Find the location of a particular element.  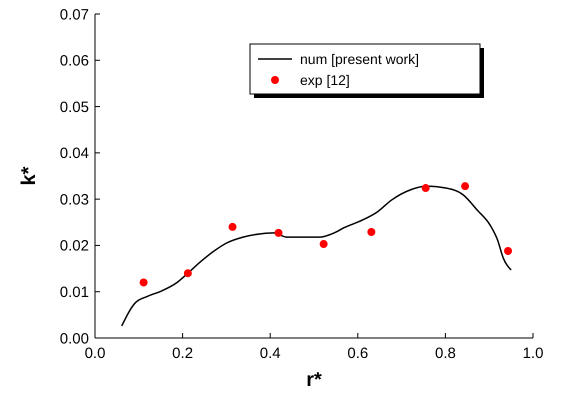

y-axis-title: k* is located at coordinates (29, 176).